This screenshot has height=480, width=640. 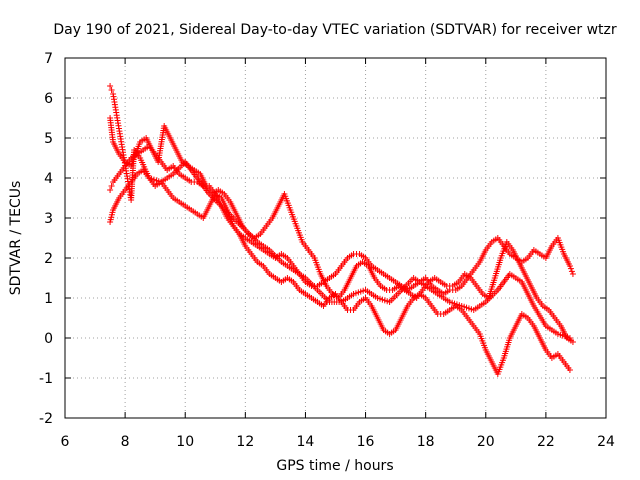 I want to click on x-tick-label: 16, so click(x=366, y=442).